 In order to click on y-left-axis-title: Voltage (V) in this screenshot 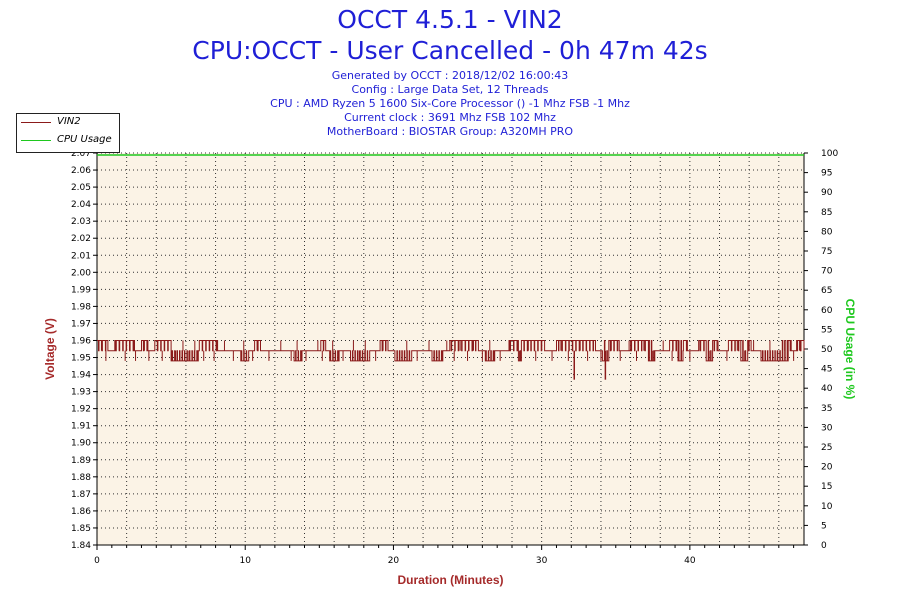, I will do `click(50, 349)`.